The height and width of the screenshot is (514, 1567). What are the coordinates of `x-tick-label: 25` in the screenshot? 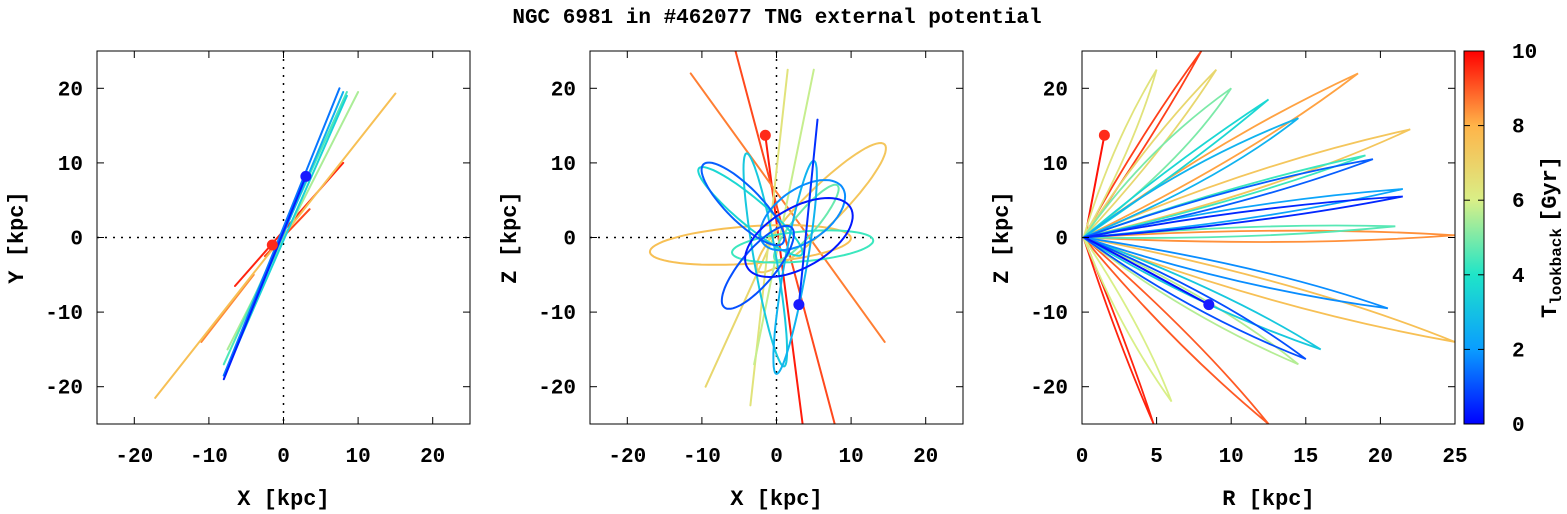 It's located at (1454, 457).